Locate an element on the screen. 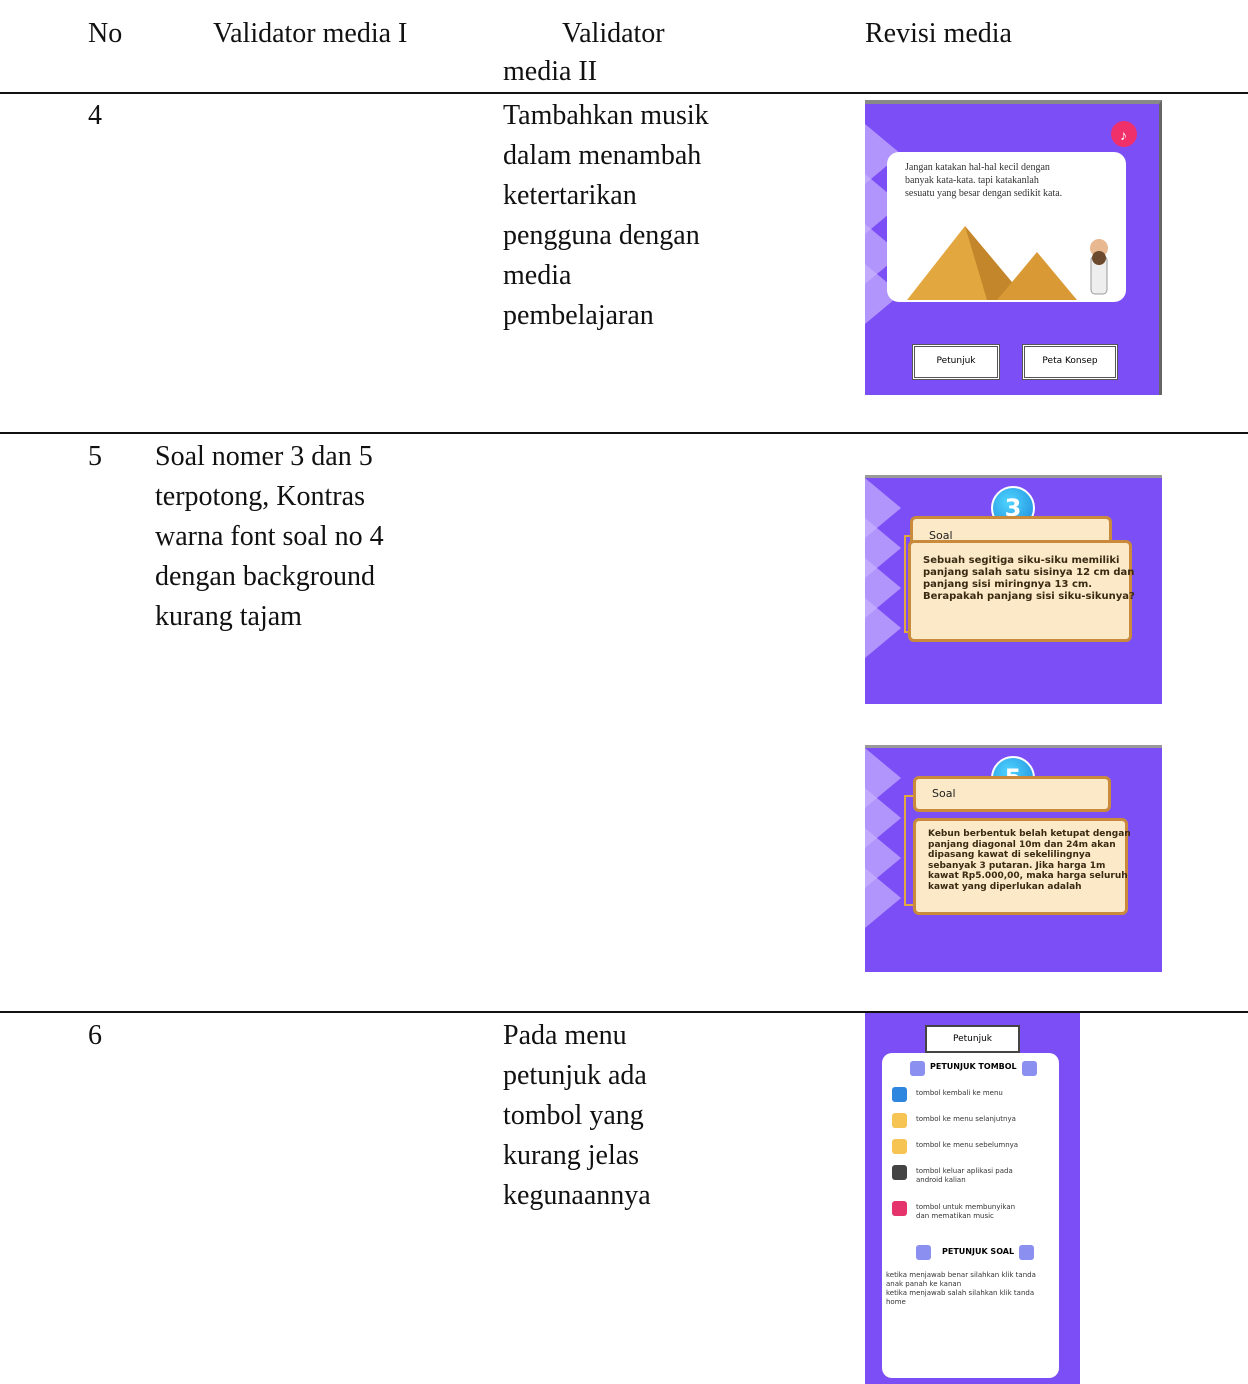 The height and width of the screenshot is (1384, 1248). decoration: ♪ is located at coordinates (1001, 222).